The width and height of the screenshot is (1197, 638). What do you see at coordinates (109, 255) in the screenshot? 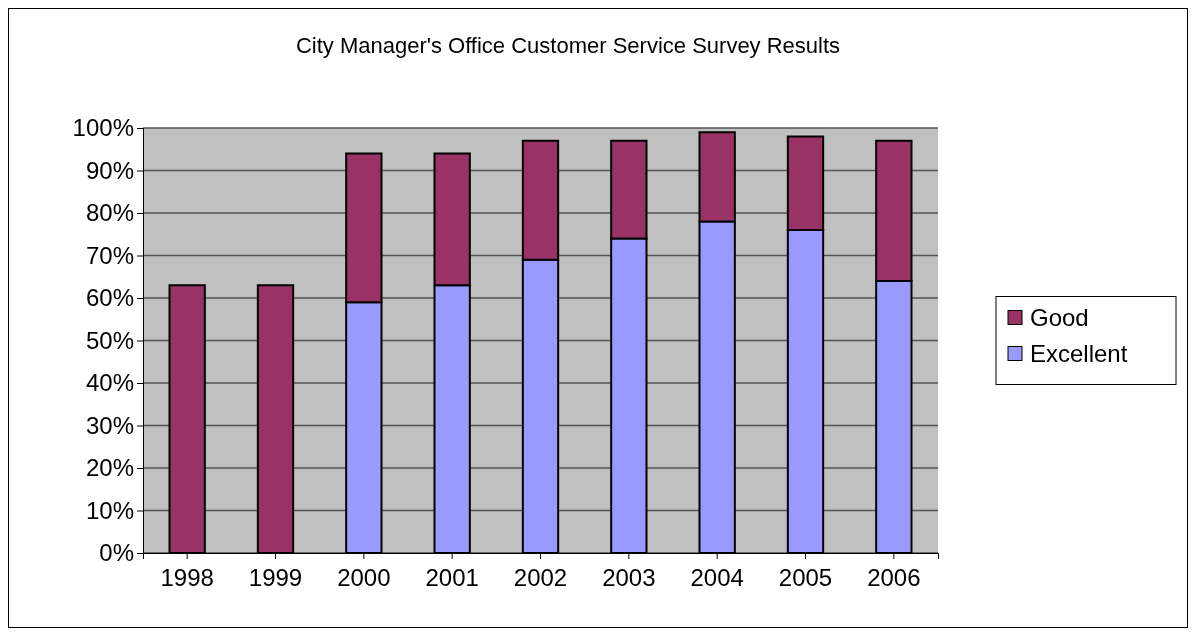
I see `y-tick-label: 70%` at bounding box center [109, 255].